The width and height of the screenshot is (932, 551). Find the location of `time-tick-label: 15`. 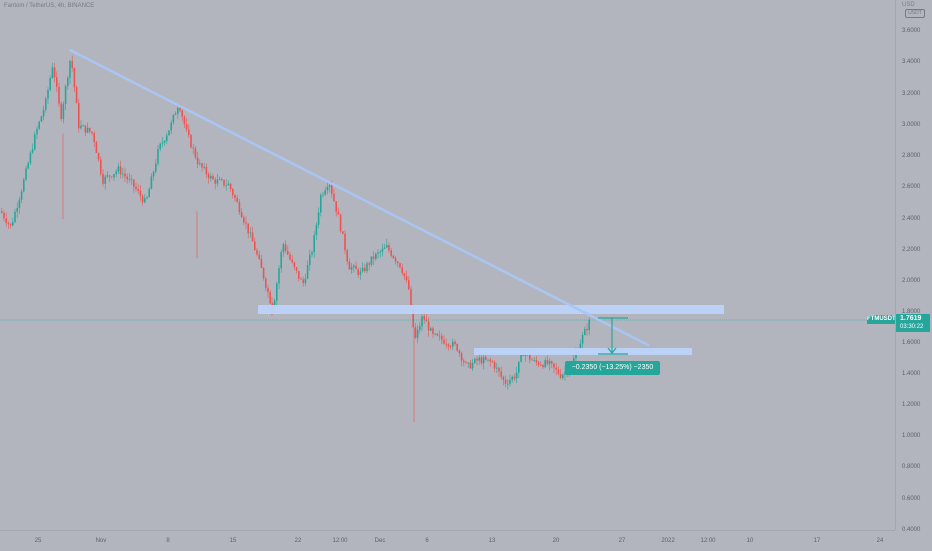

time-tick-label: 15 is located at coordinates (233, 541).